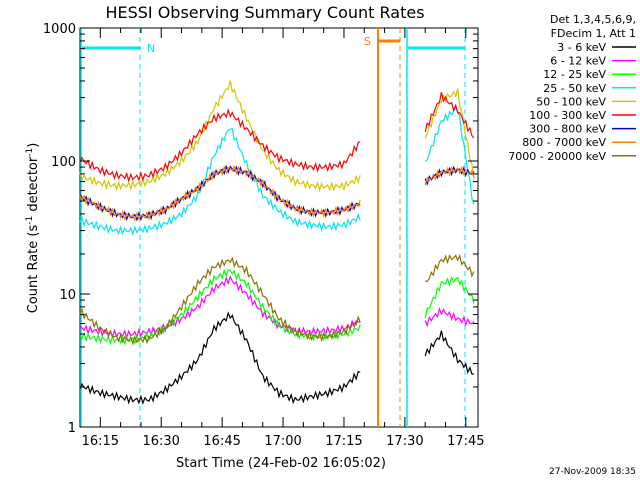 The width and height of the screenshot is (640, 480). Describe the element at coordinates (567, 129) in the screenshot. I see `legend-entry-label: 300 - 800 keV` at that location.